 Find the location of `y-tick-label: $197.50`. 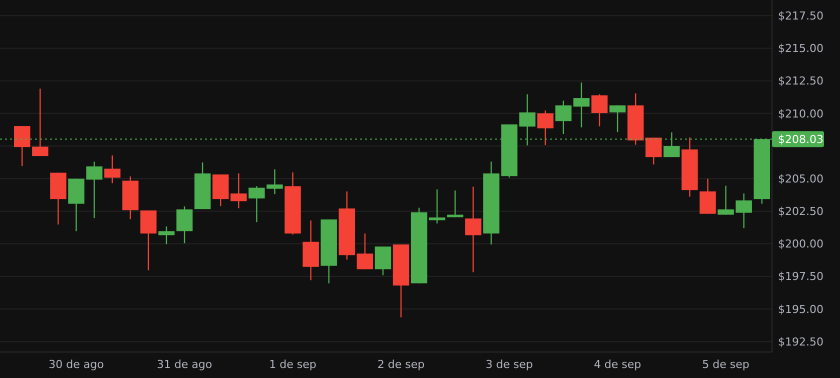

y-tick-label: $197.50 is located at coordinates (801, 277).